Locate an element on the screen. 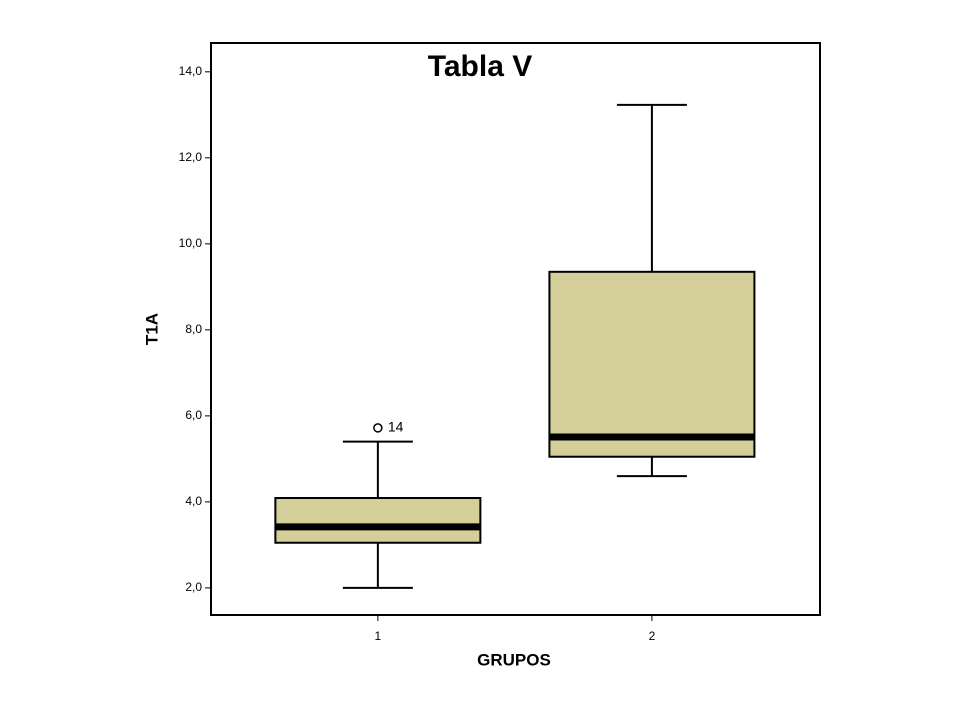  outlier-label: 14 is located at coordinates (396, 427).